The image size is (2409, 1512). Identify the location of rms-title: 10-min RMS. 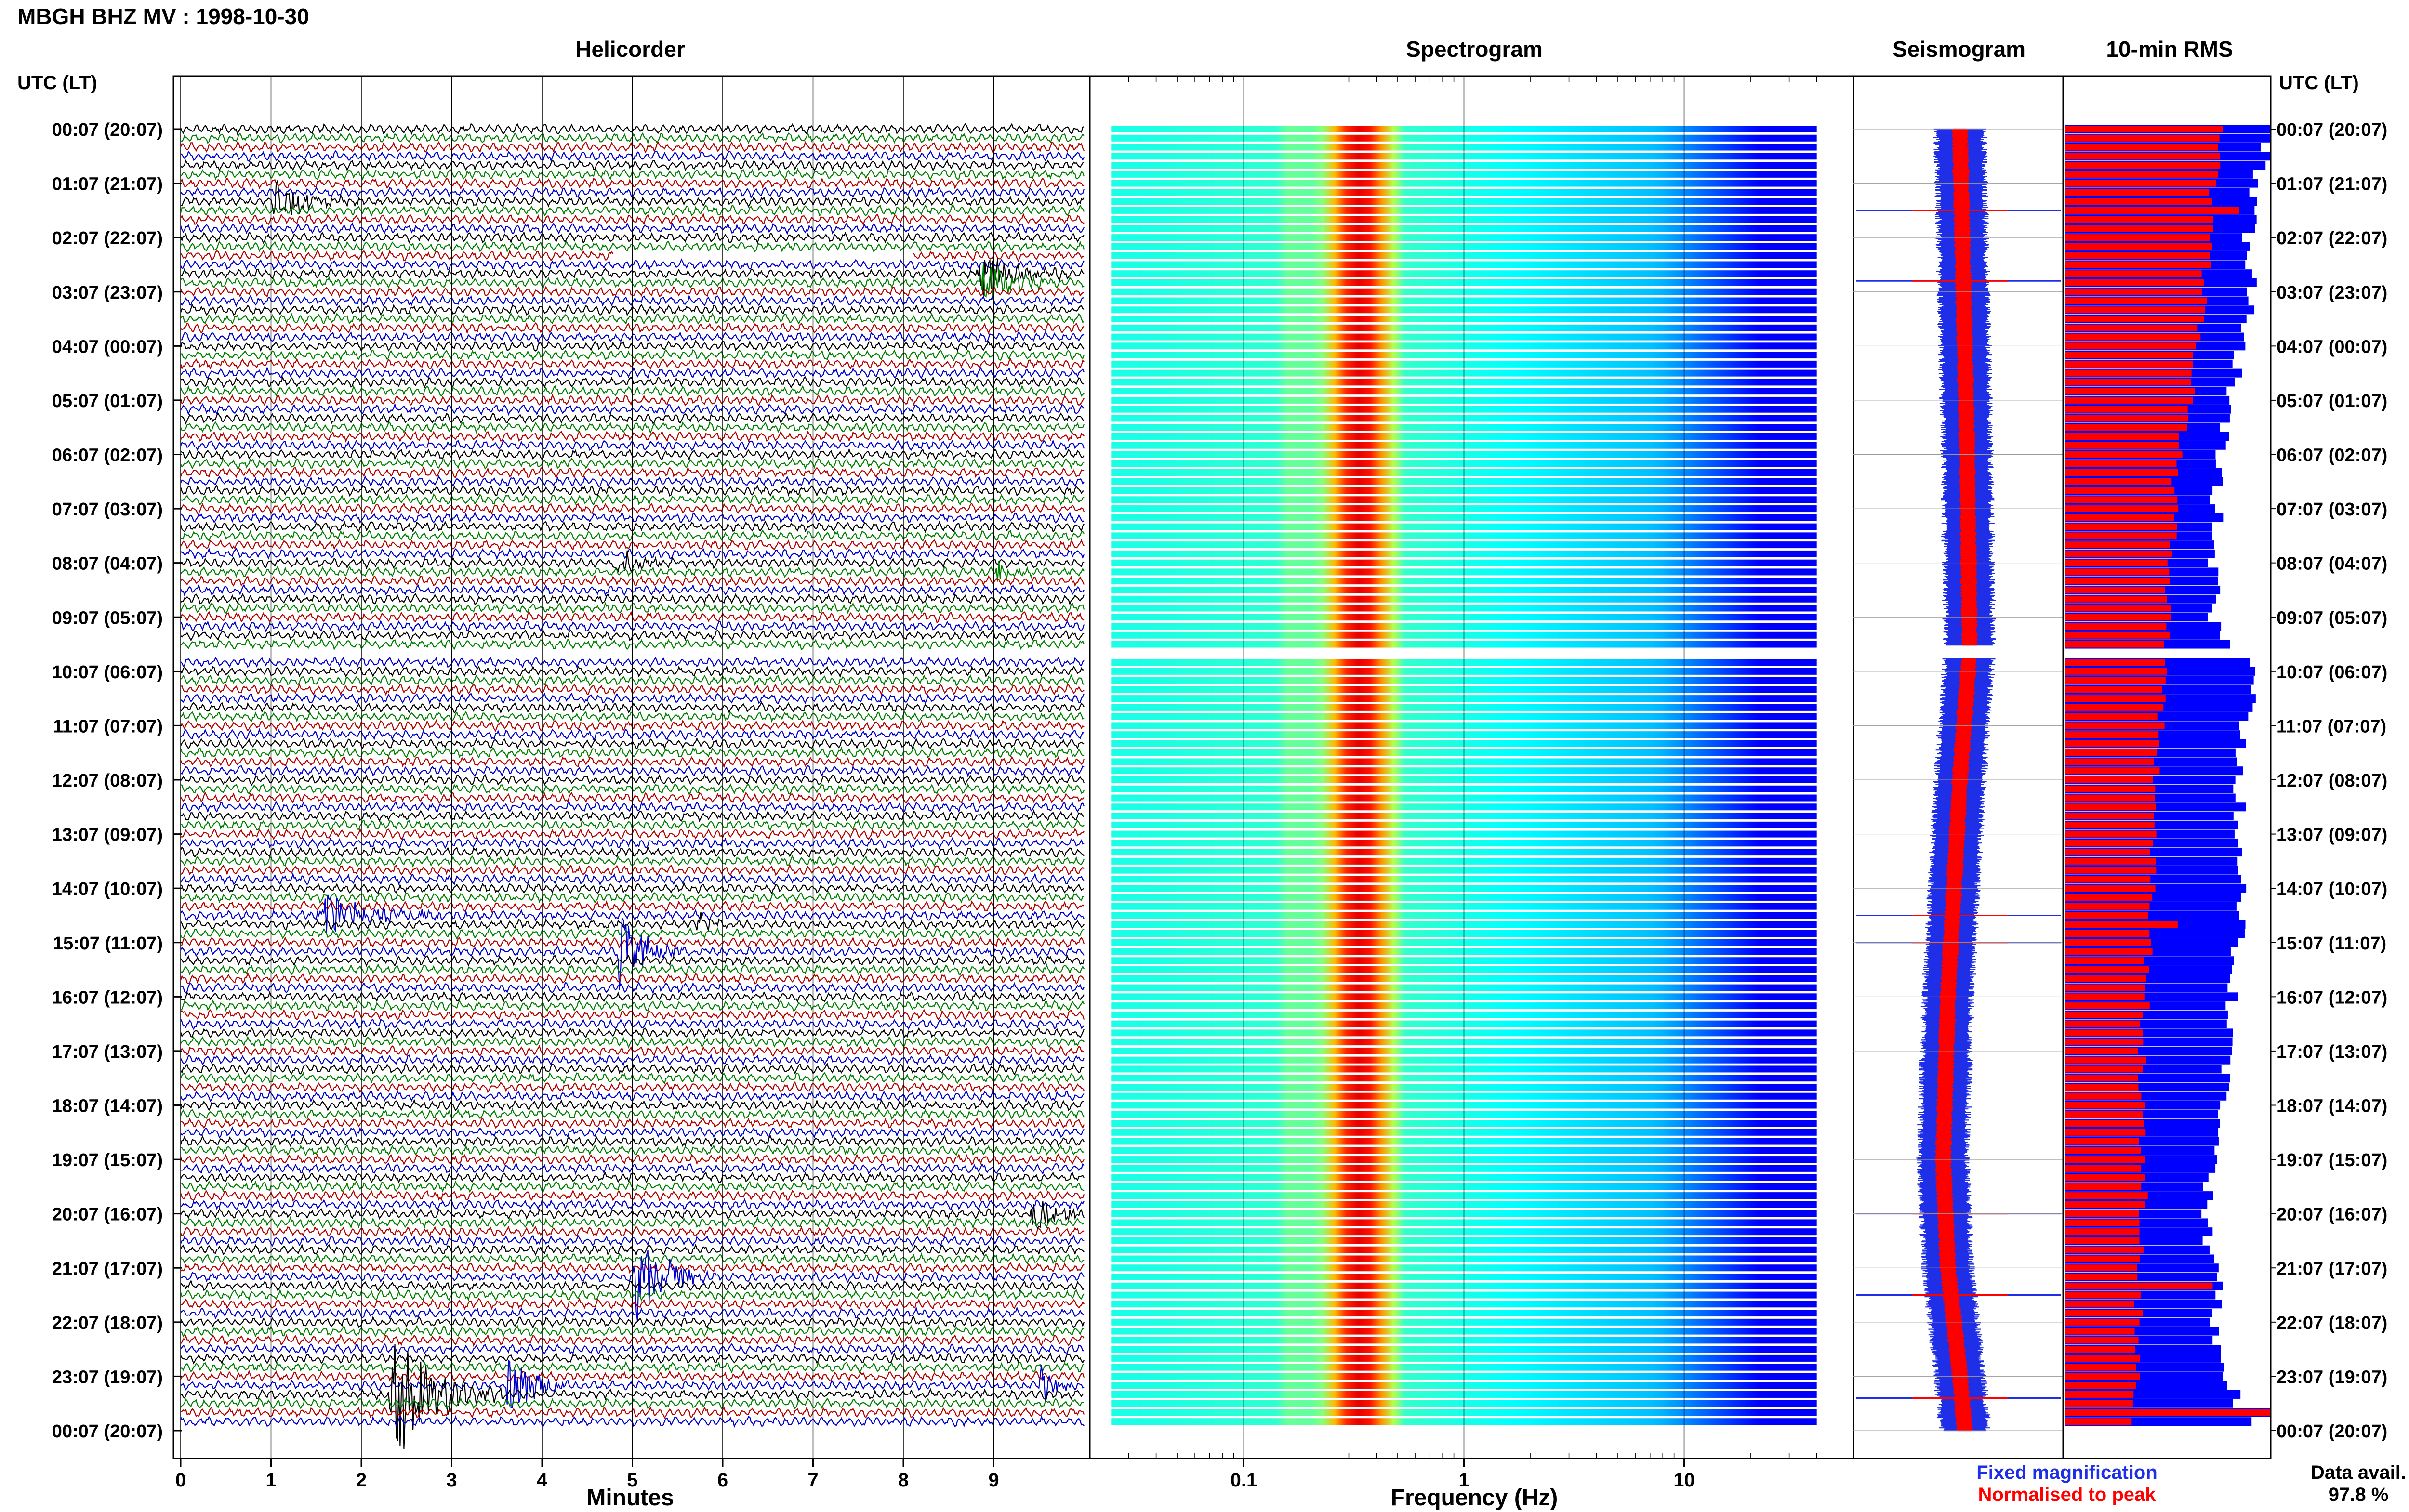
(2169, 49).